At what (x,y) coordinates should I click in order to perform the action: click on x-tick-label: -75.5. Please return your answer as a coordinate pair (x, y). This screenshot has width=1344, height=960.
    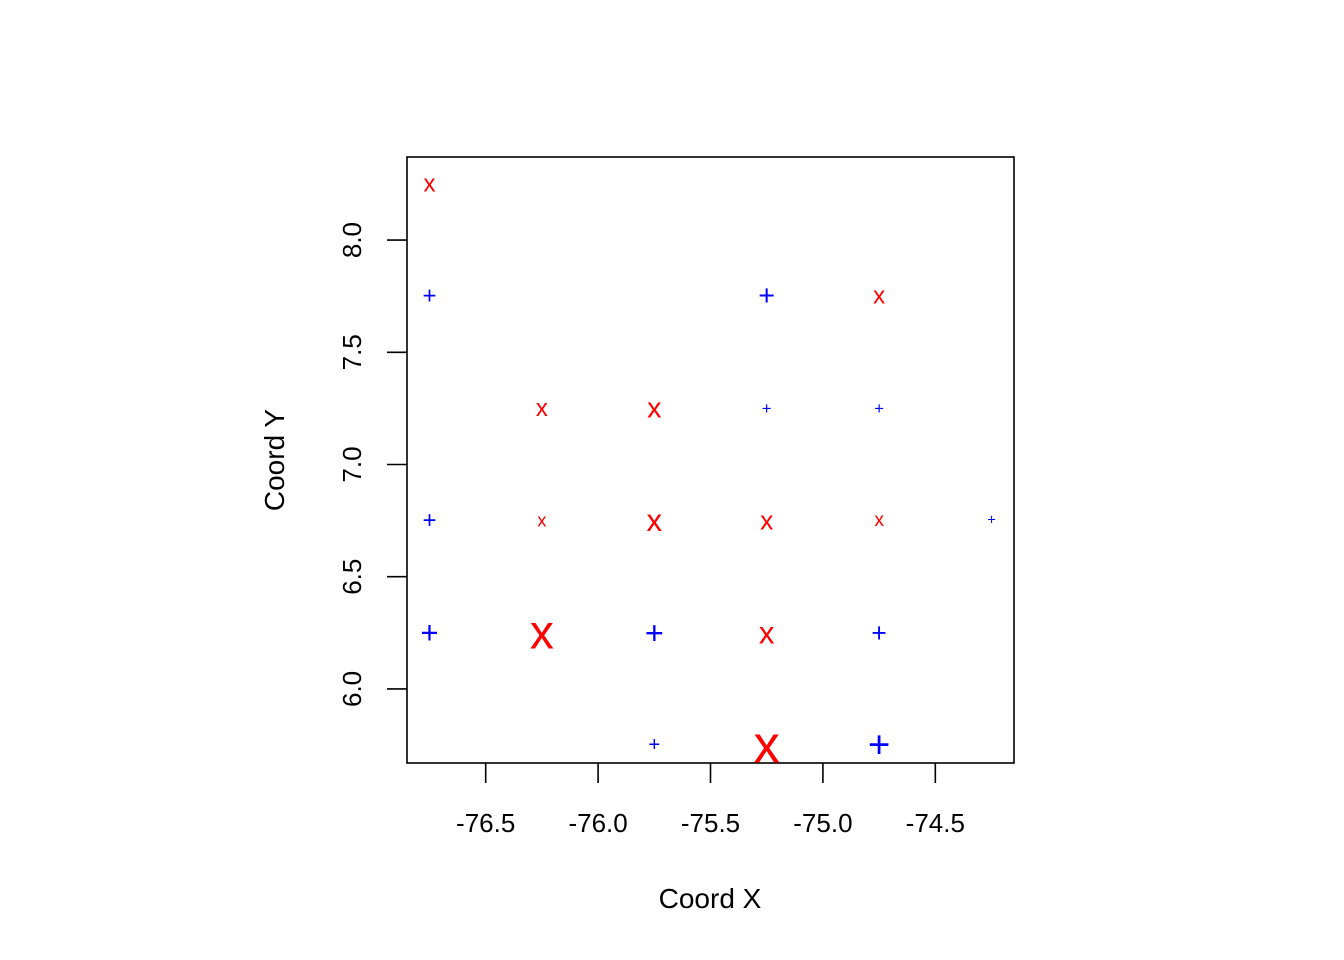
    Looking at the image, I should click on (710, 823).